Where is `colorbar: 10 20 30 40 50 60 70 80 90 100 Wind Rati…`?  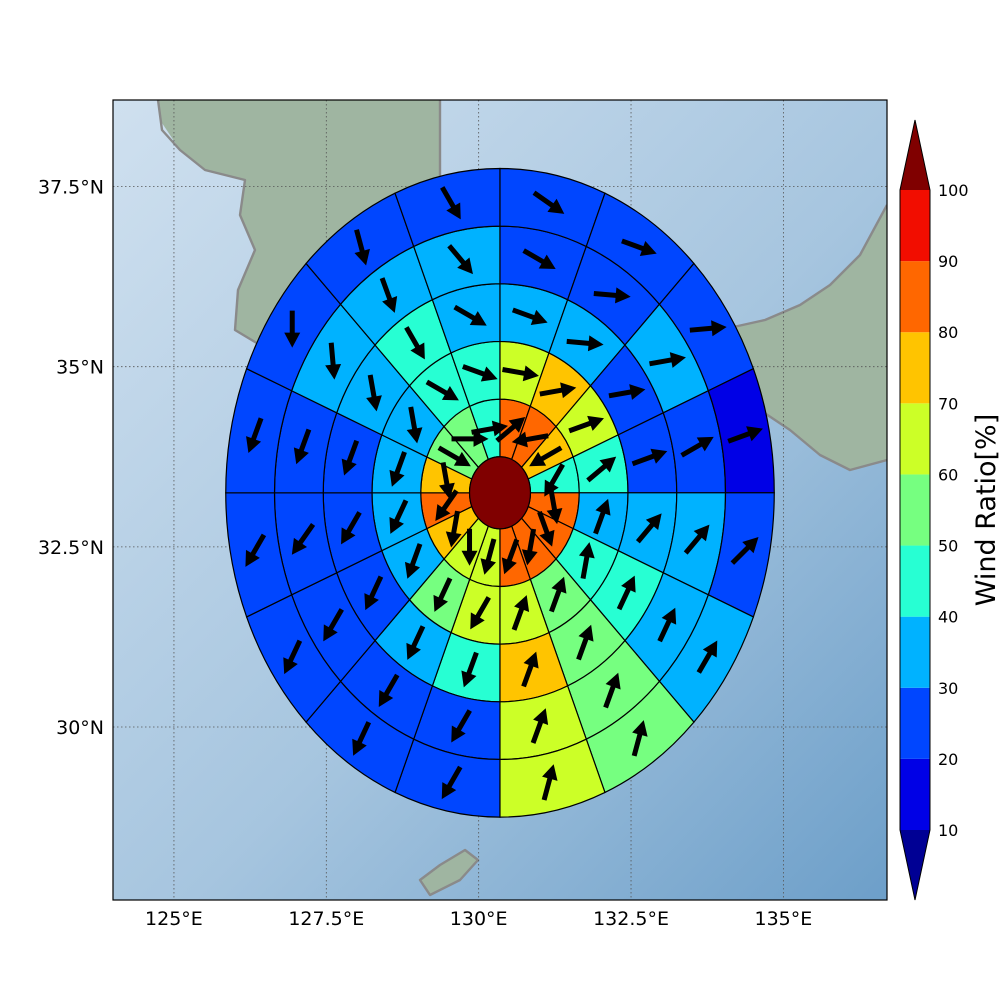
colorbar: 10 20 30 40 50 60 70 80 90 100 Wind Rati… is located at coordinates (949, 510).